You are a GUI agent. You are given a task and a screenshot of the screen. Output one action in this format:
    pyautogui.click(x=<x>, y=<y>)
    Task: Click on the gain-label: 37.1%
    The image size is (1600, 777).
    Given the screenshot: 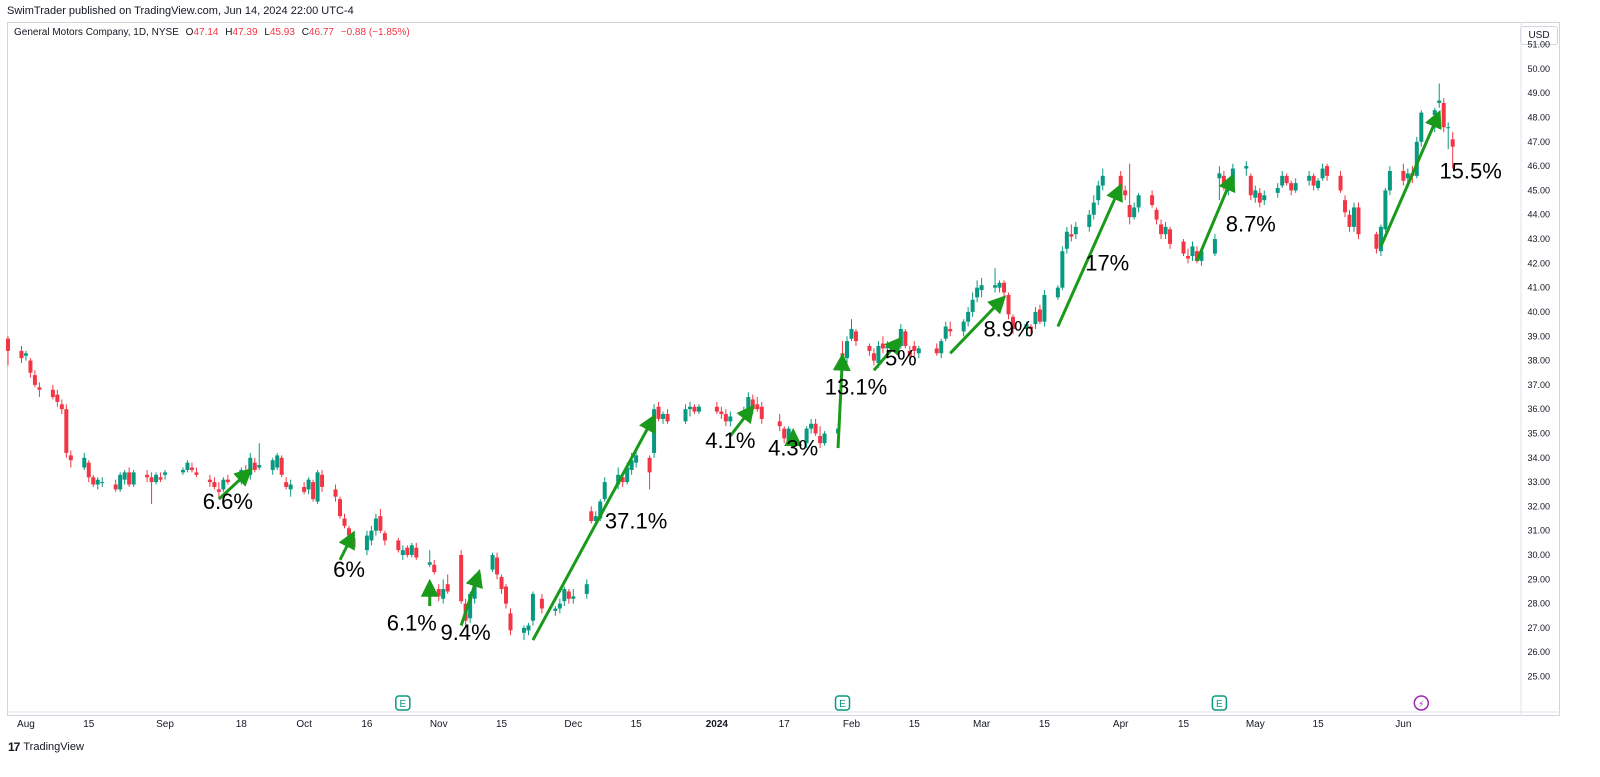 What is the action you would take?
    pyautogui.click(x=636, y=520)
    